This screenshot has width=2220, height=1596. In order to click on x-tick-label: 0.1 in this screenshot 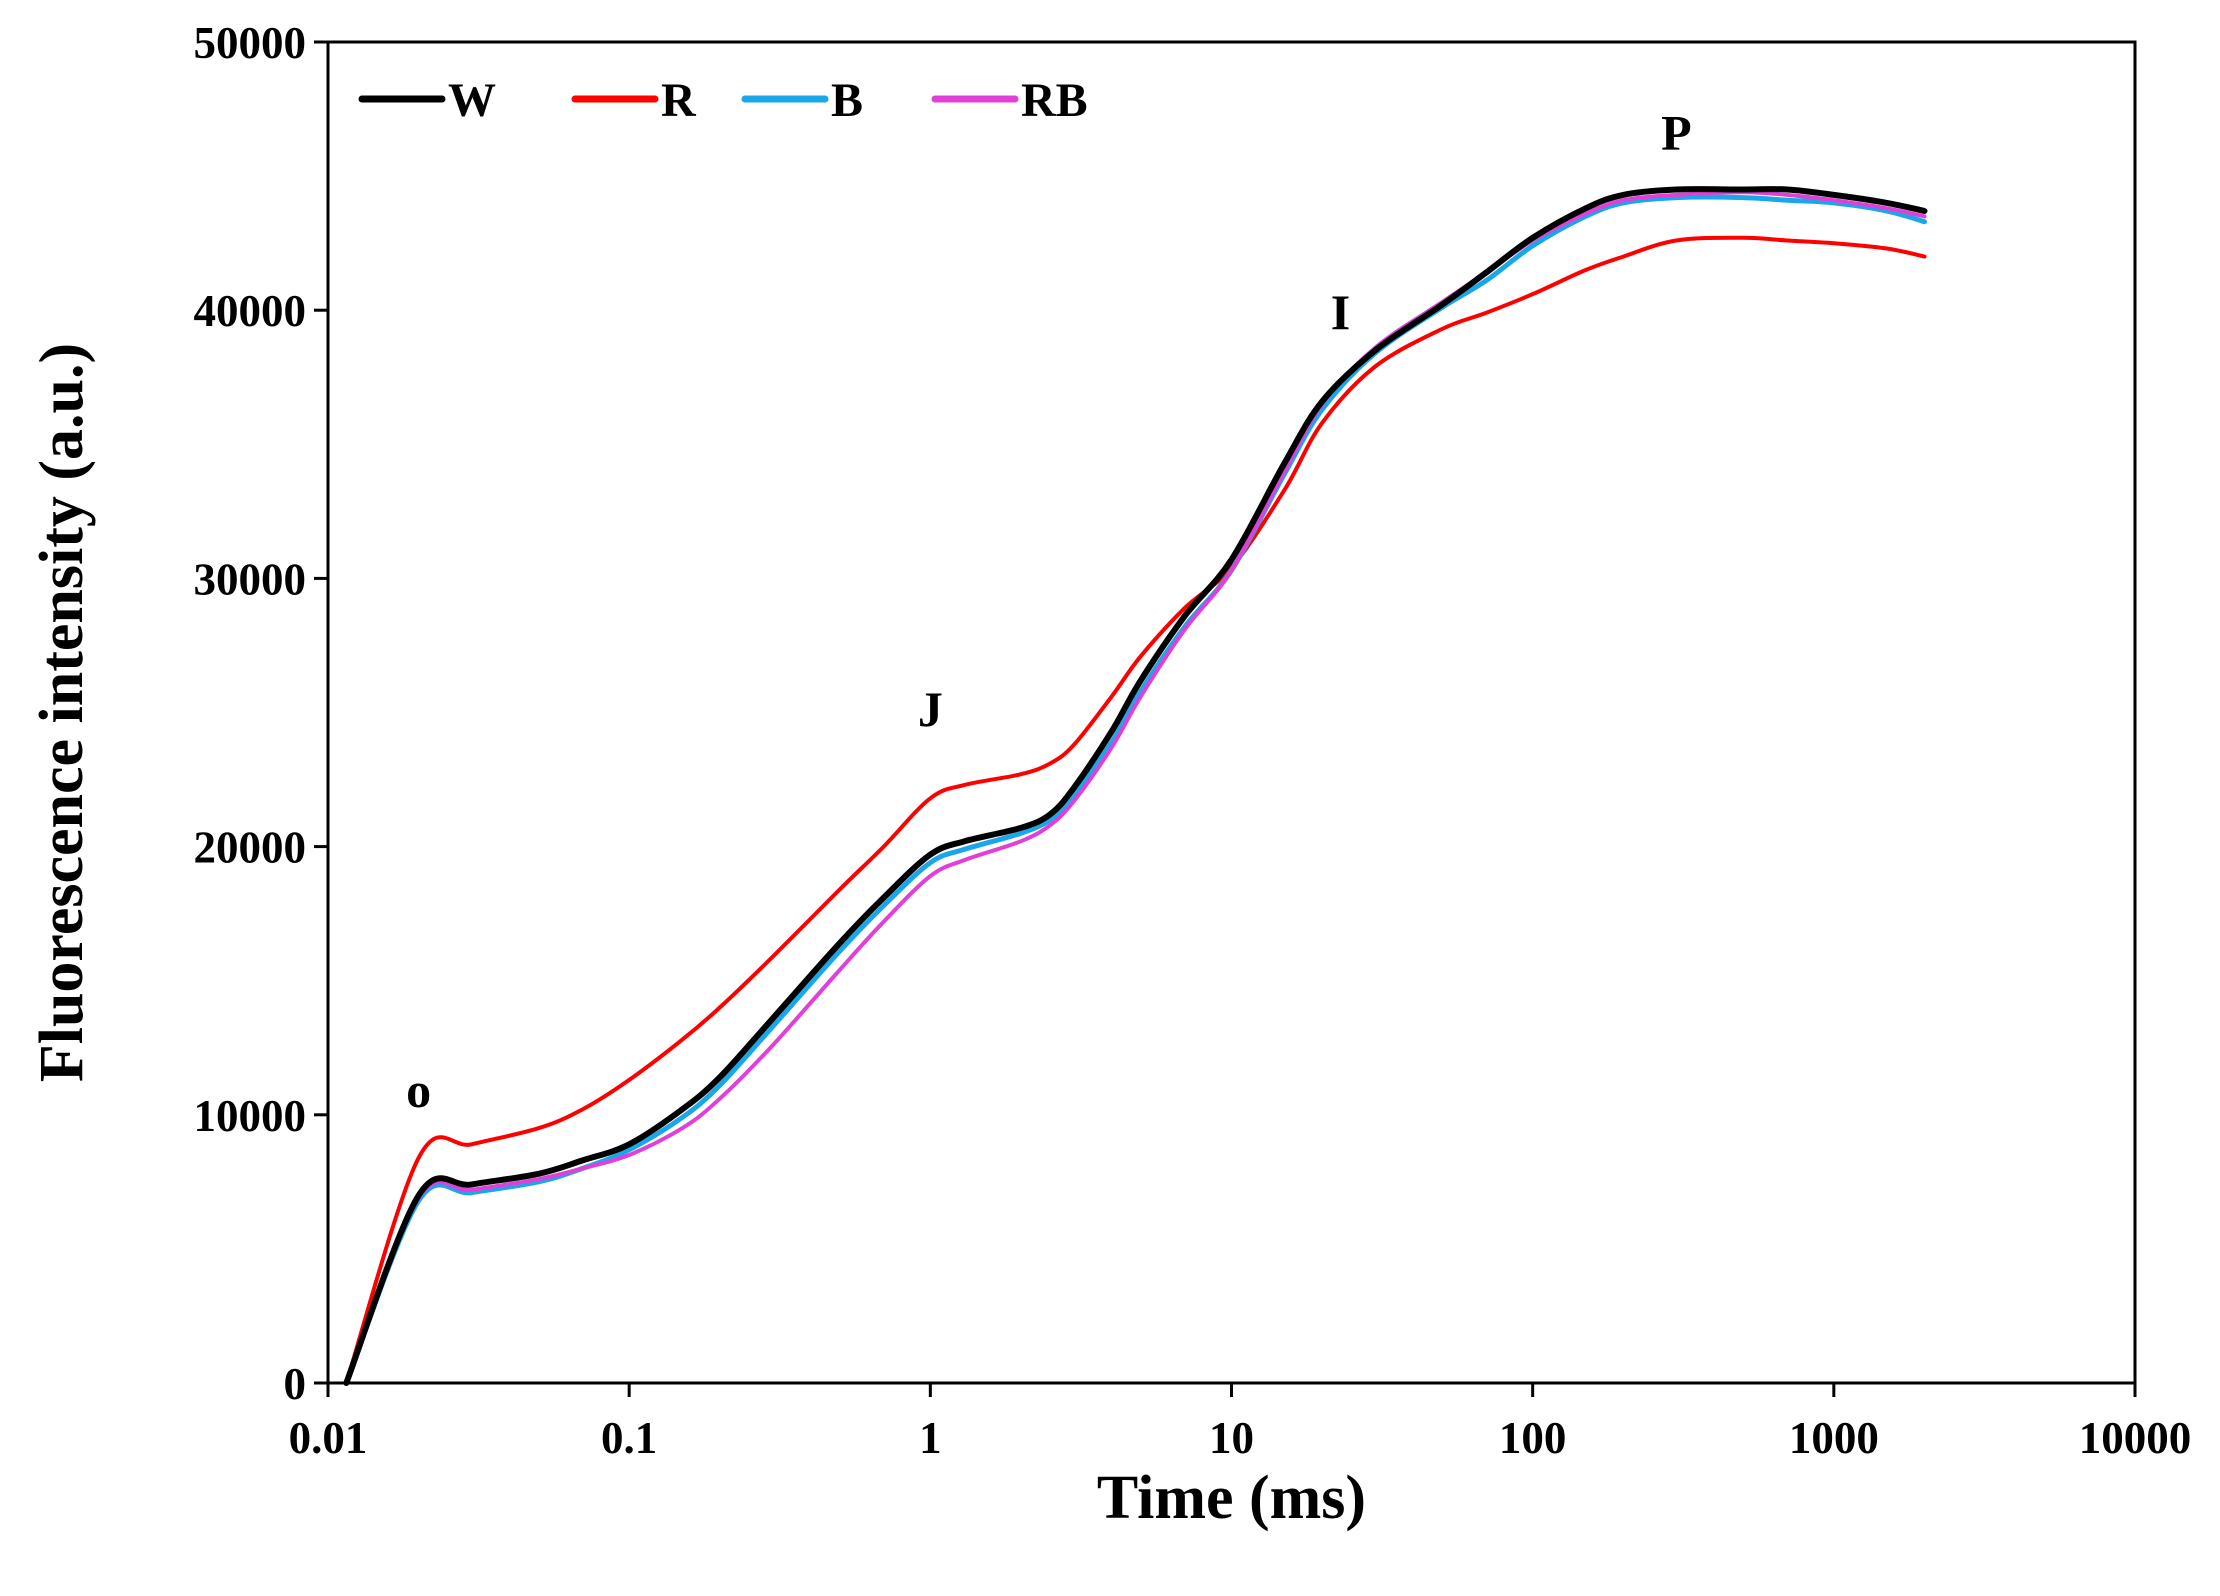, I will do `click(629, 1438)`.